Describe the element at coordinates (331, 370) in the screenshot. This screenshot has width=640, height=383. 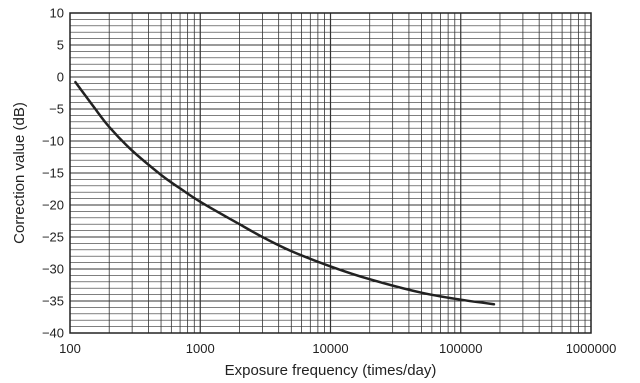
I see `x-axis-label: Exposure frequency (times/day)` at that location.